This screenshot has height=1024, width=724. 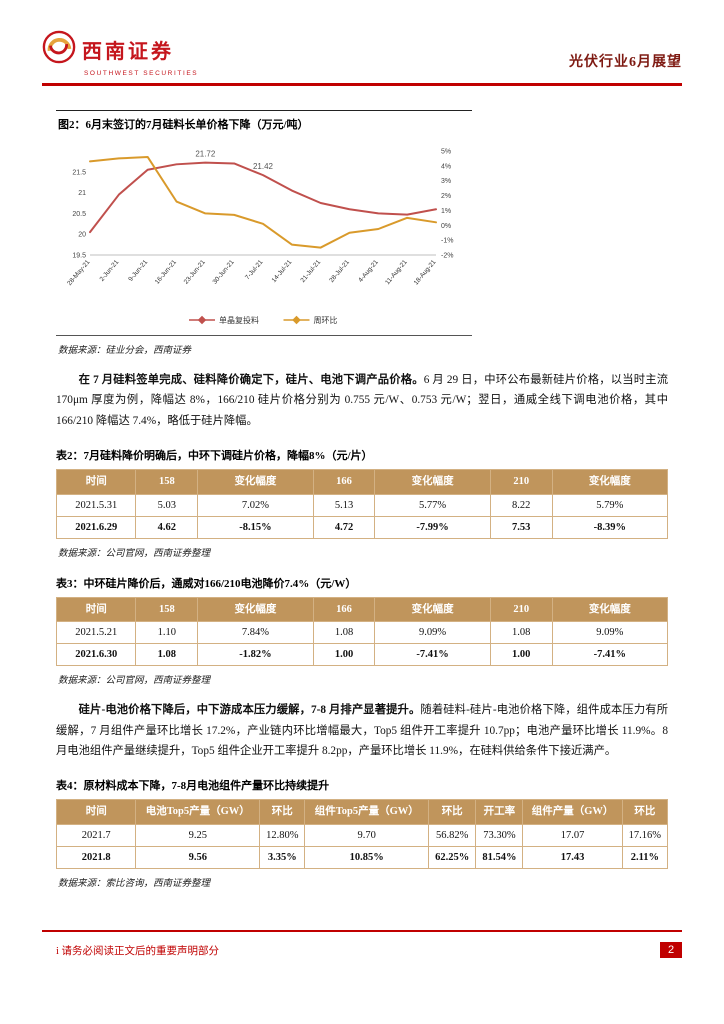 I want to click on table-row: 2021.5.31 5.03 7.02% 5.13 5.77% 8.22 5.79%, so click(x=362, y=505).